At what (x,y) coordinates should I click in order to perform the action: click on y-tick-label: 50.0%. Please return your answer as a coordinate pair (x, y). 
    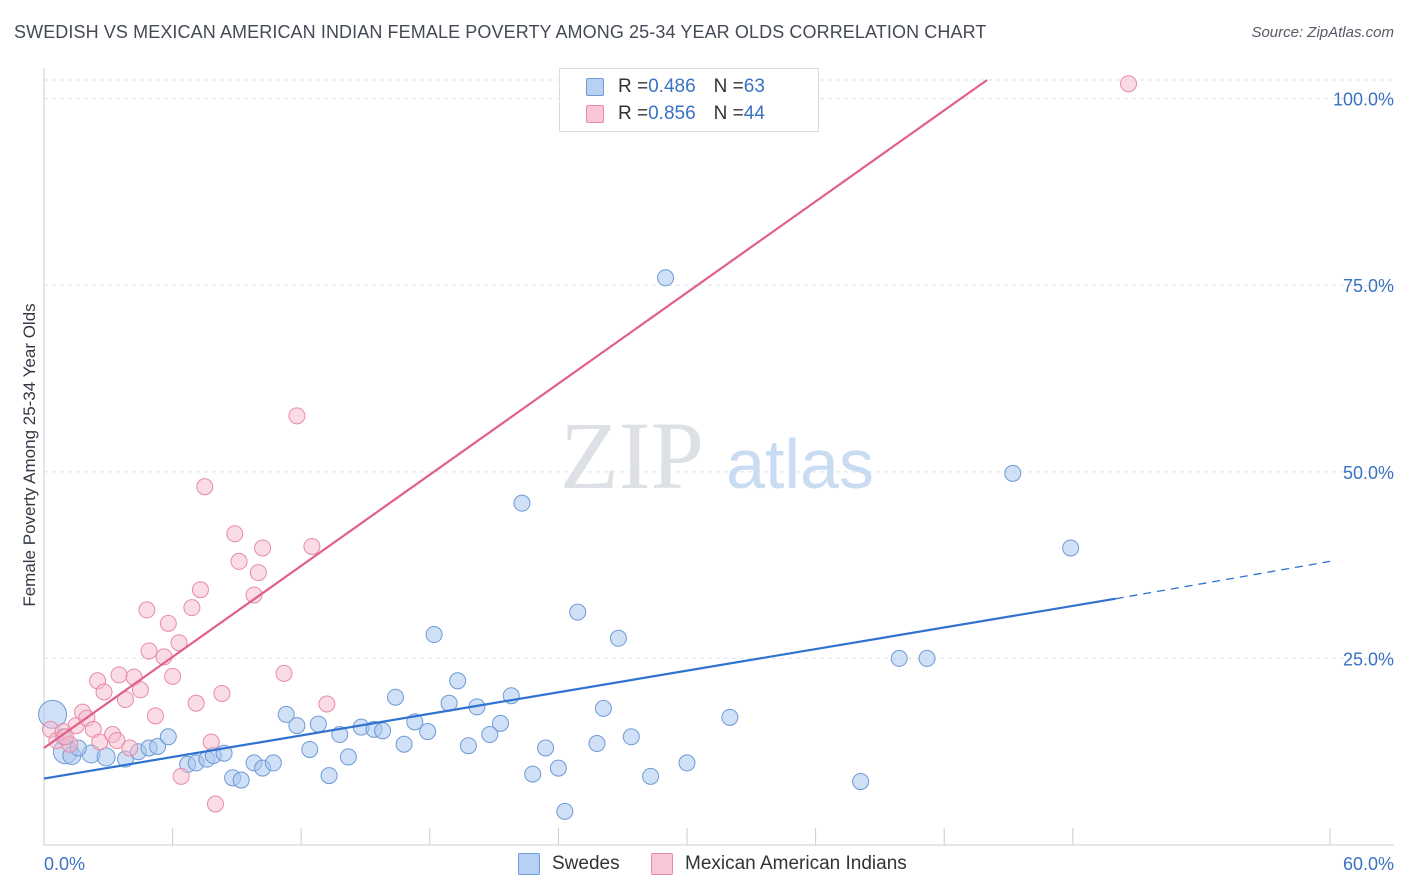
    Looking at the image, I should click on (1368, 473).